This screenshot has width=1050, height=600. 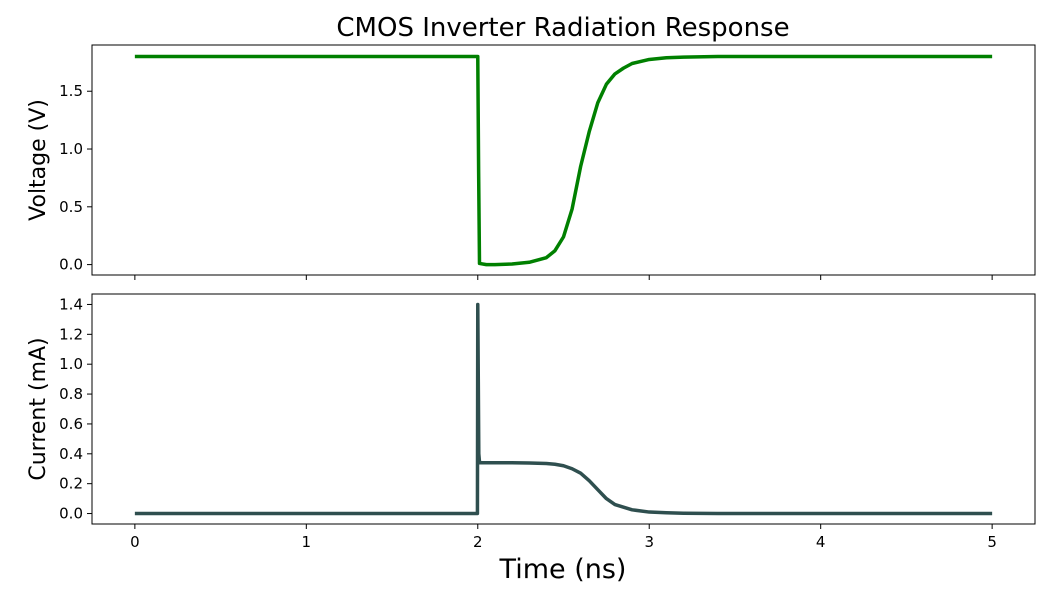 What do you see at coordinates (821, 542) in the screenshot?
I see `current-x-tick-label: 4` at bounding box center [821, 542].